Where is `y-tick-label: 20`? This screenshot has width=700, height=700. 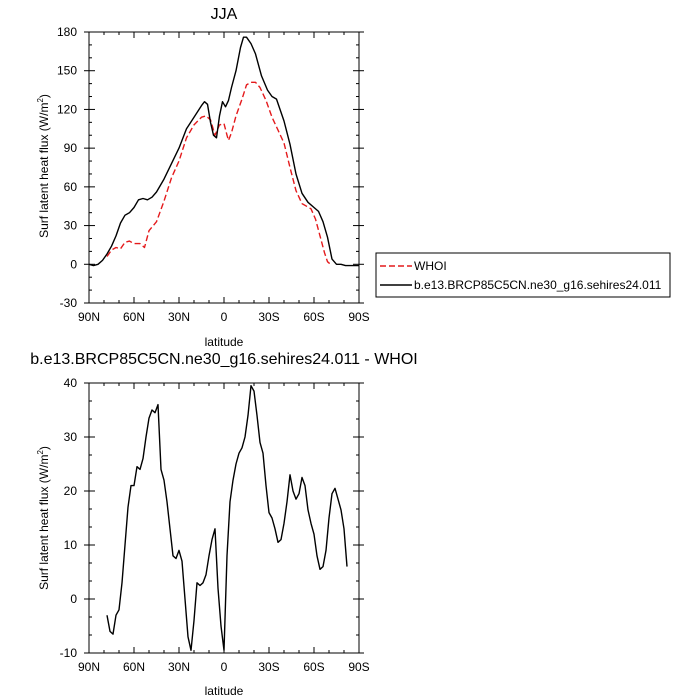 y-tick-label: 20 is located at coordinates (71, 491).